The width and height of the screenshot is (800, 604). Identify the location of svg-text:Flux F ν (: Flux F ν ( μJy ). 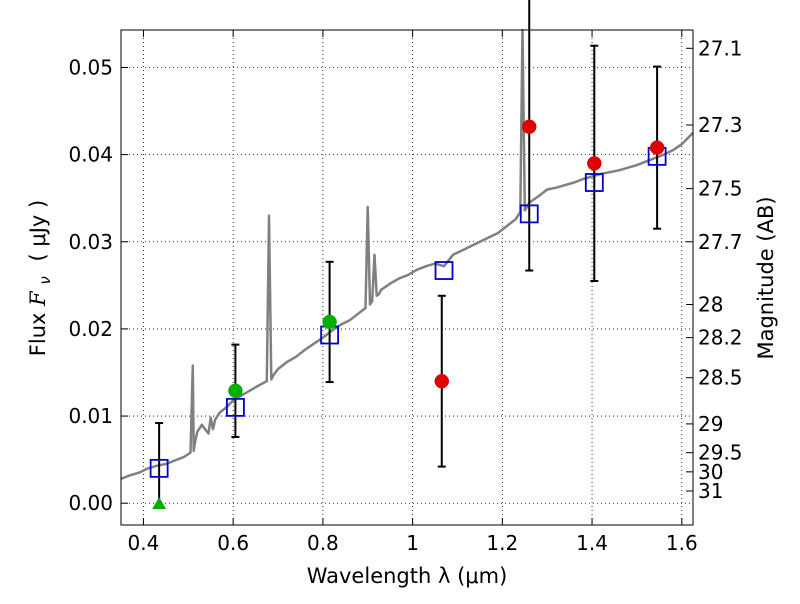
(40, 278).